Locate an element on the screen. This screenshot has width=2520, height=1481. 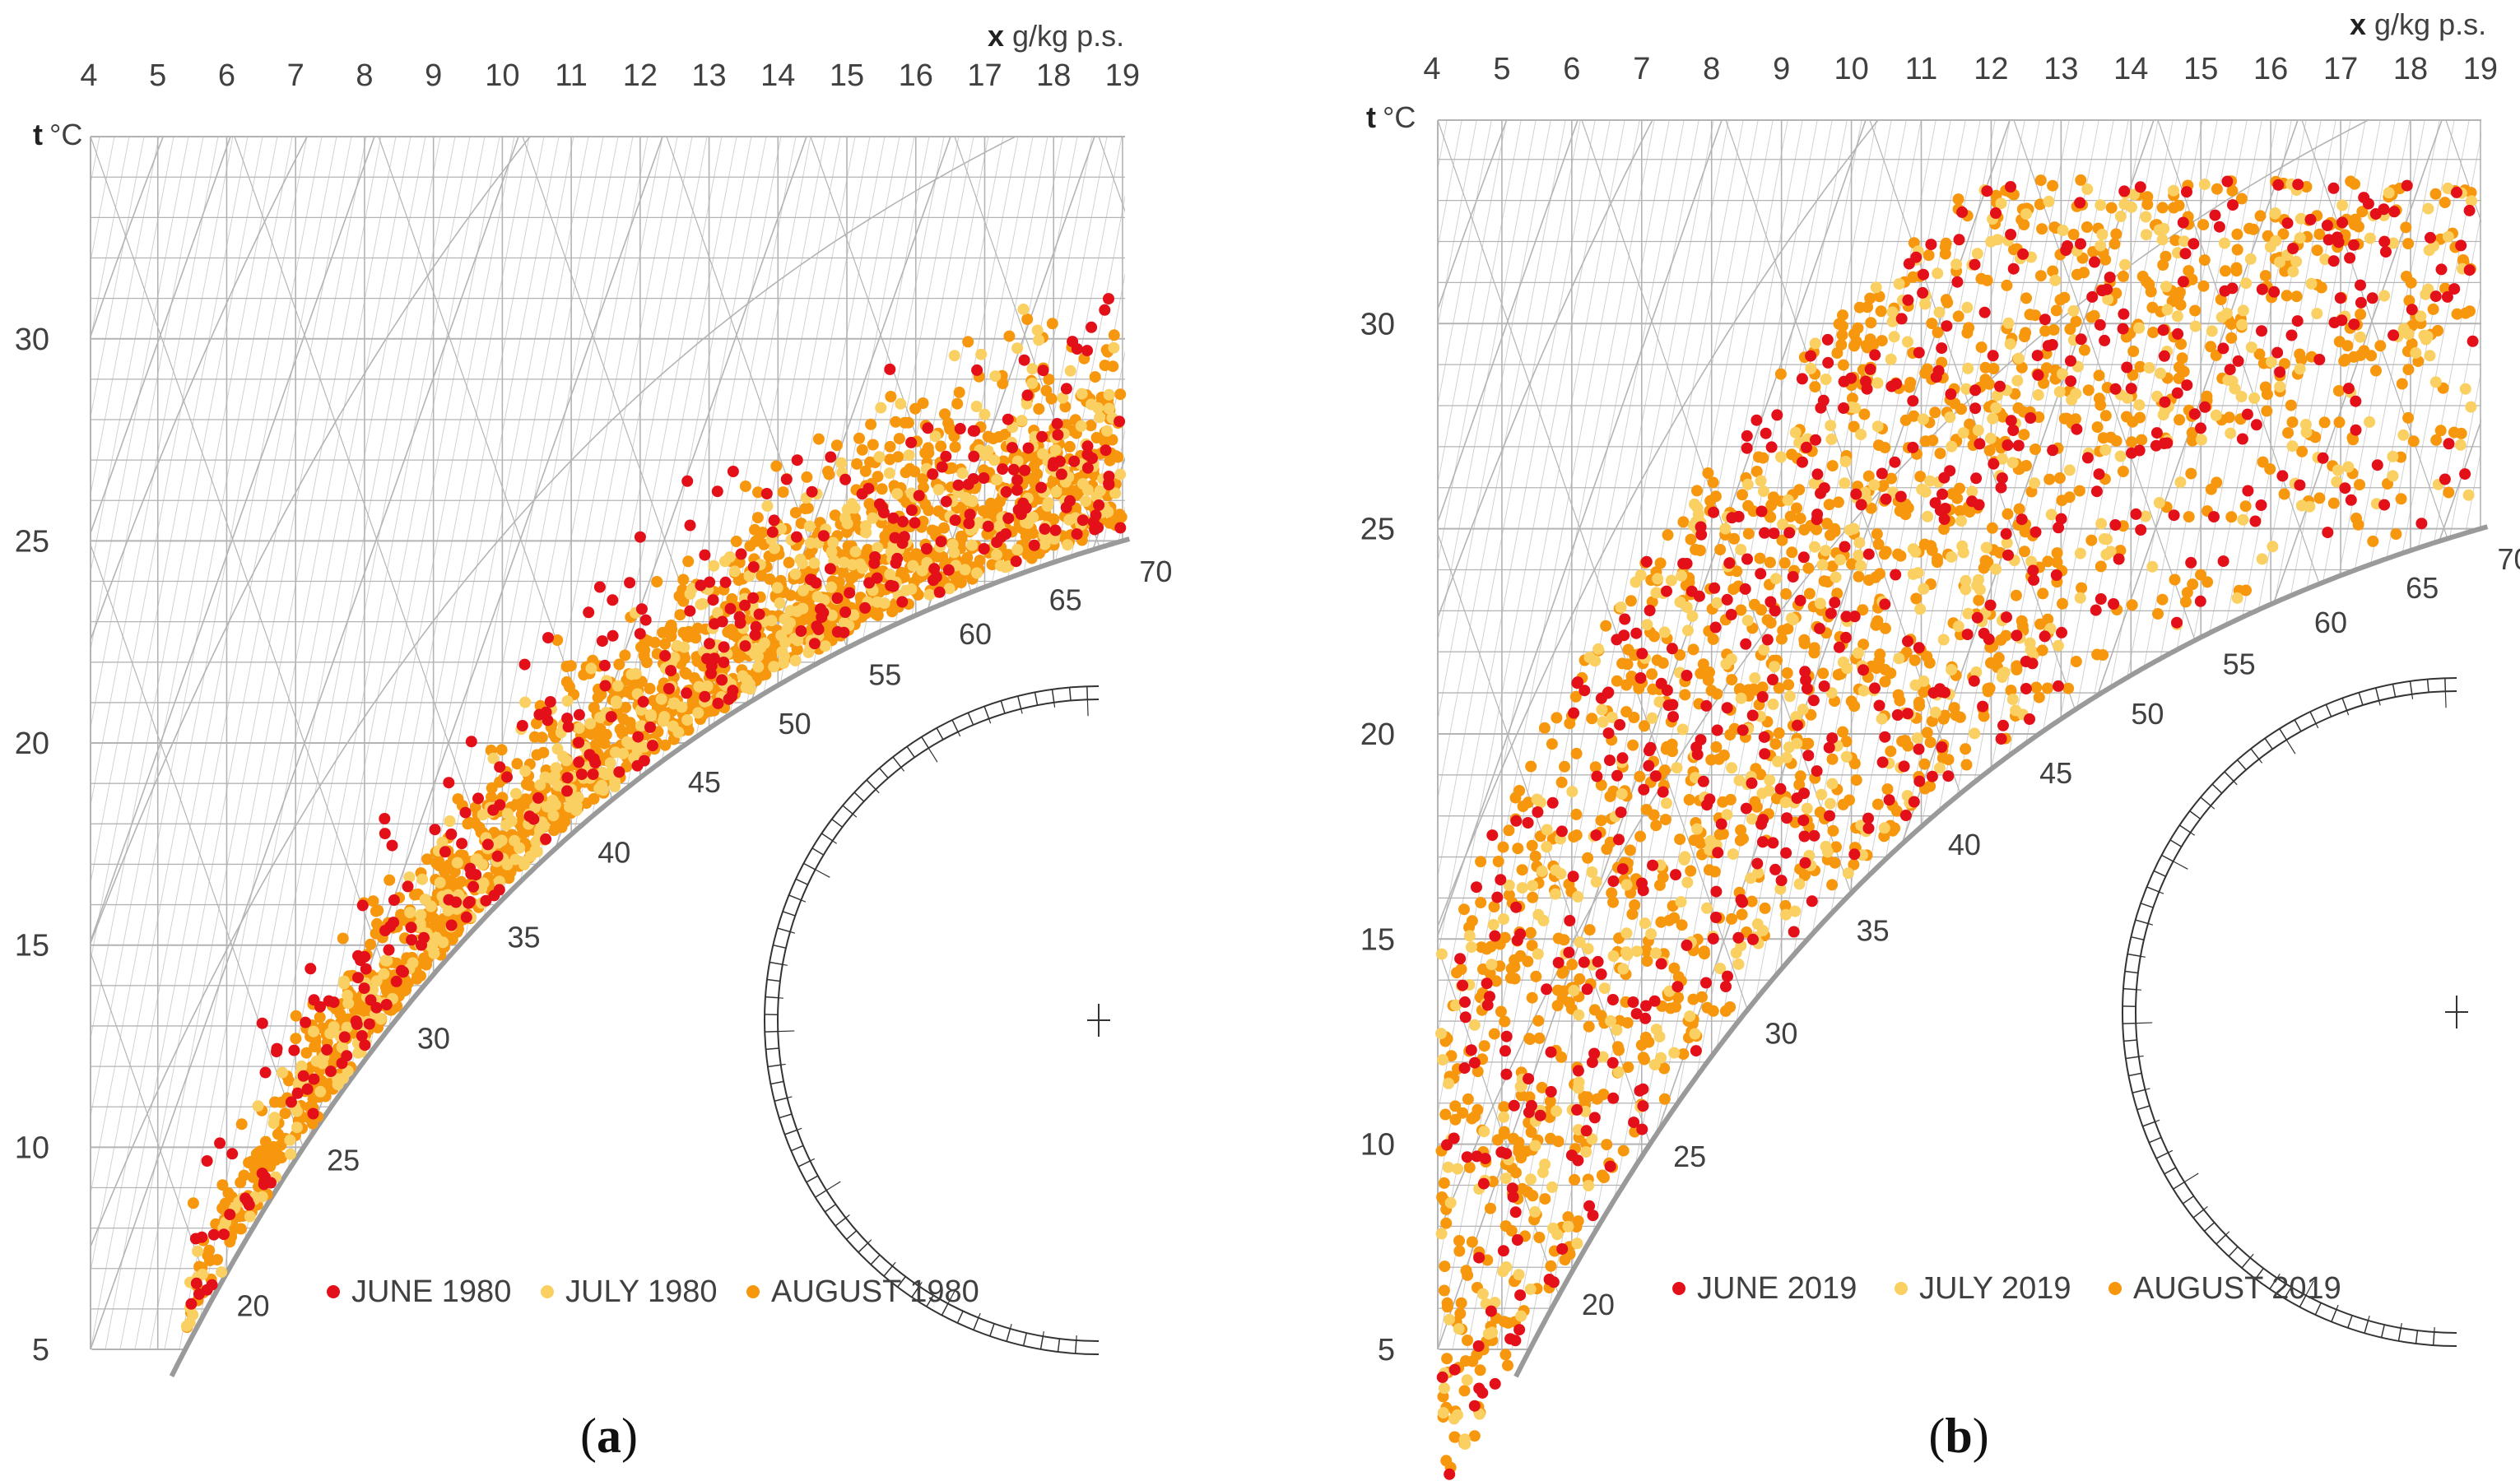
protractor-arc is located at coordinates (2289, 1012).